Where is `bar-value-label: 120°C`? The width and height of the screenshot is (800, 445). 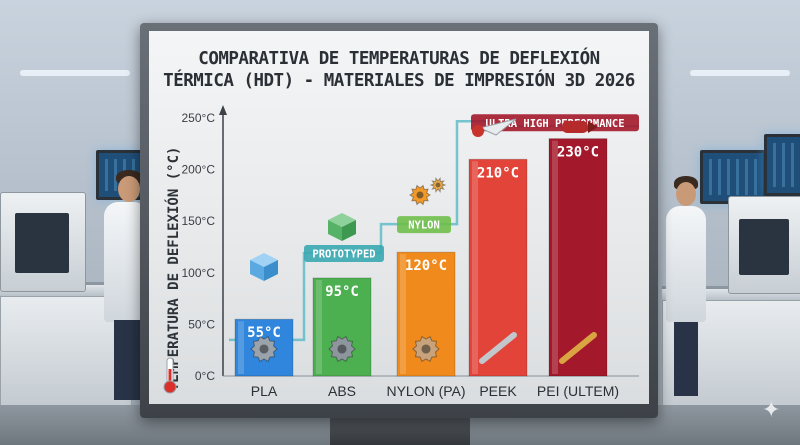 bar-value-label: 120°C is located at coordinates (426, 266).